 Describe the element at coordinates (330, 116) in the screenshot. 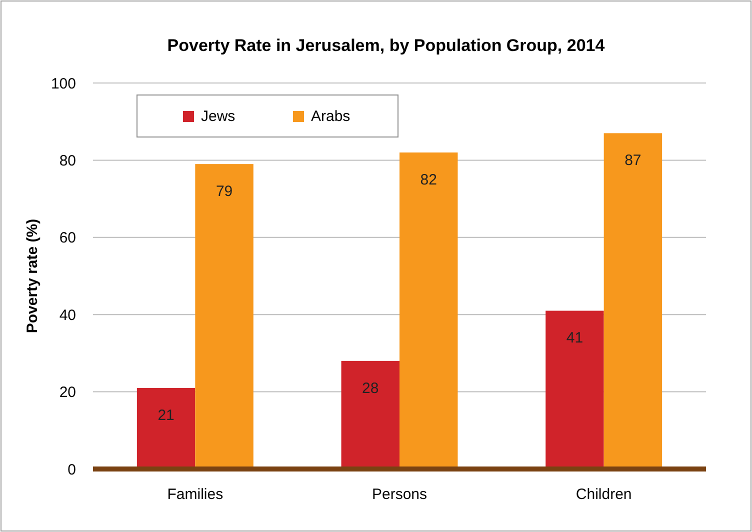

I see `legend-label: Arabs` at that location.